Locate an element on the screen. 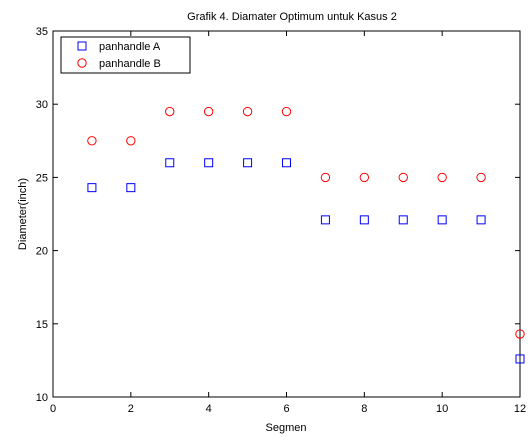 The height and width of the screenshot is (437, 532). legend-label-a: panhandle A is located at coordinates (130, 47).